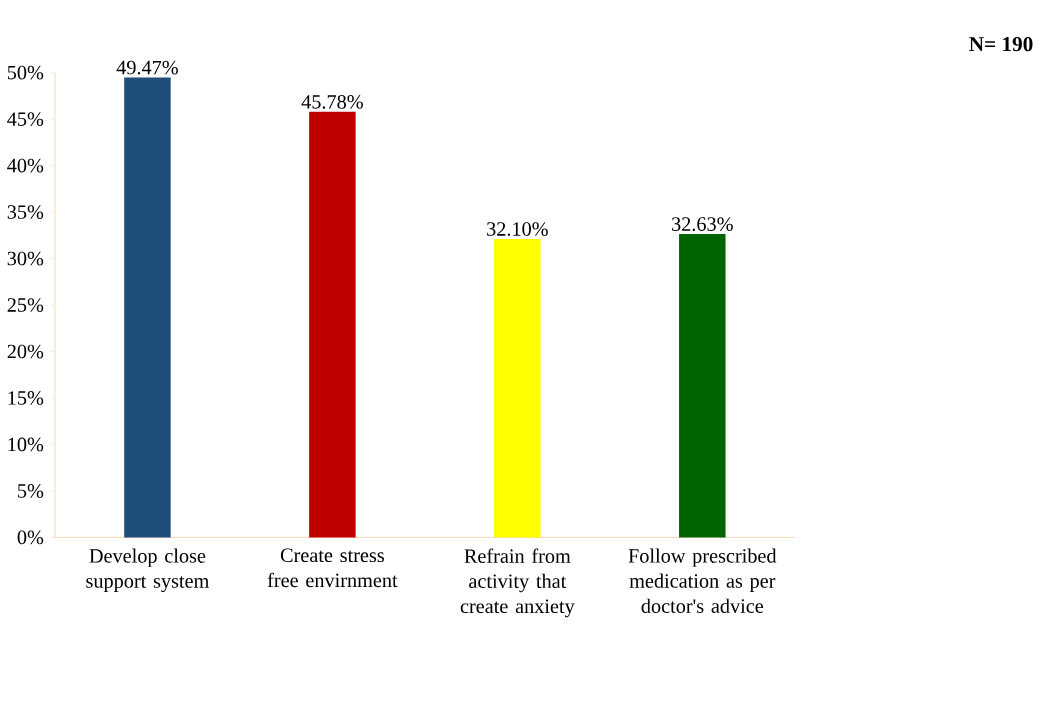 This screenshot has height=708, width=1048. I want to click on x-tick-label: Follow prescribed medication as per doctor's advice, so click(702, 580).